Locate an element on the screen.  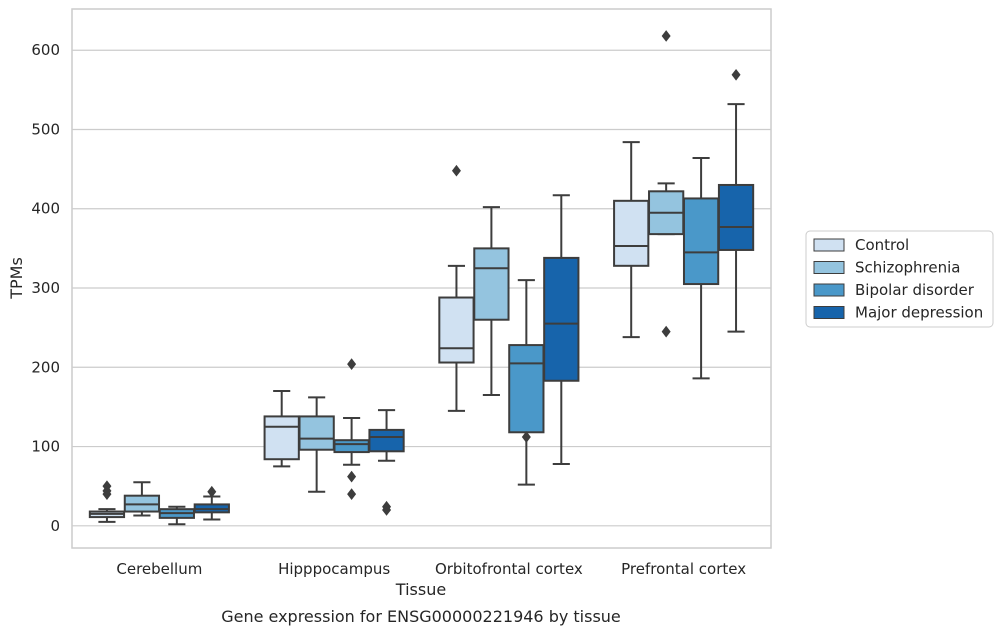
y-axis-label: TPMs is located at coordinates (16, 278).